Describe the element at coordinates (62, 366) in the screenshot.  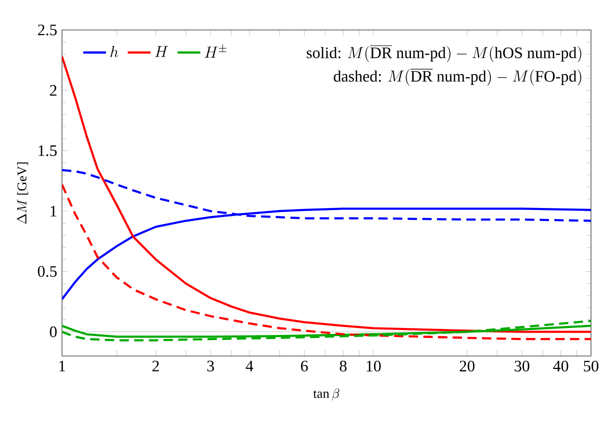
I see `x-tick-label: 1` at that location.